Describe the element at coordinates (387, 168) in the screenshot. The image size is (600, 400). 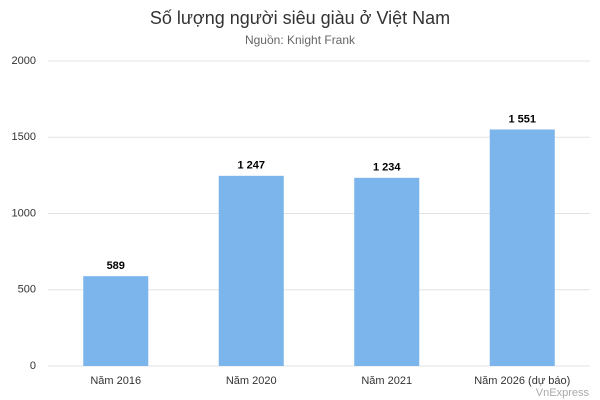
I see `value-label: 1 234` at that location.